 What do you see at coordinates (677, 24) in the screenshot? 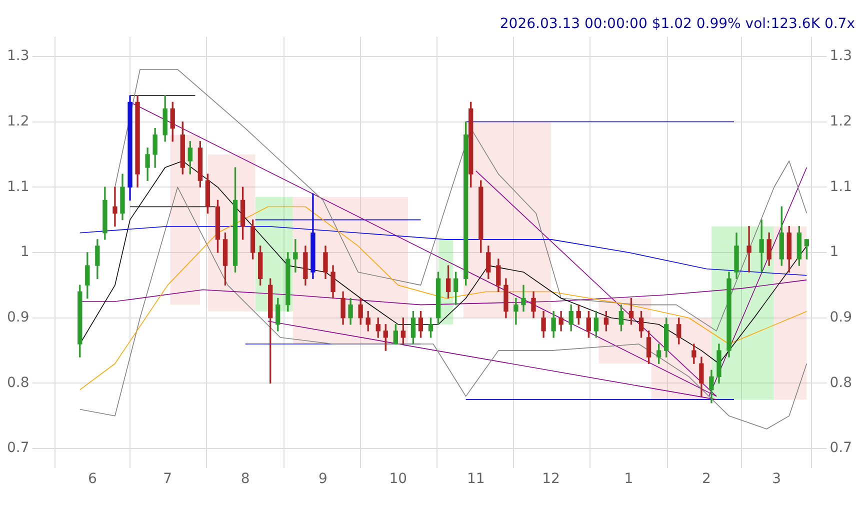
I see `chart-title: 2026.03.13 00:00:00 $1.02 0.99% vol:123.6K 0.7x` at bounding box center [677, 24].